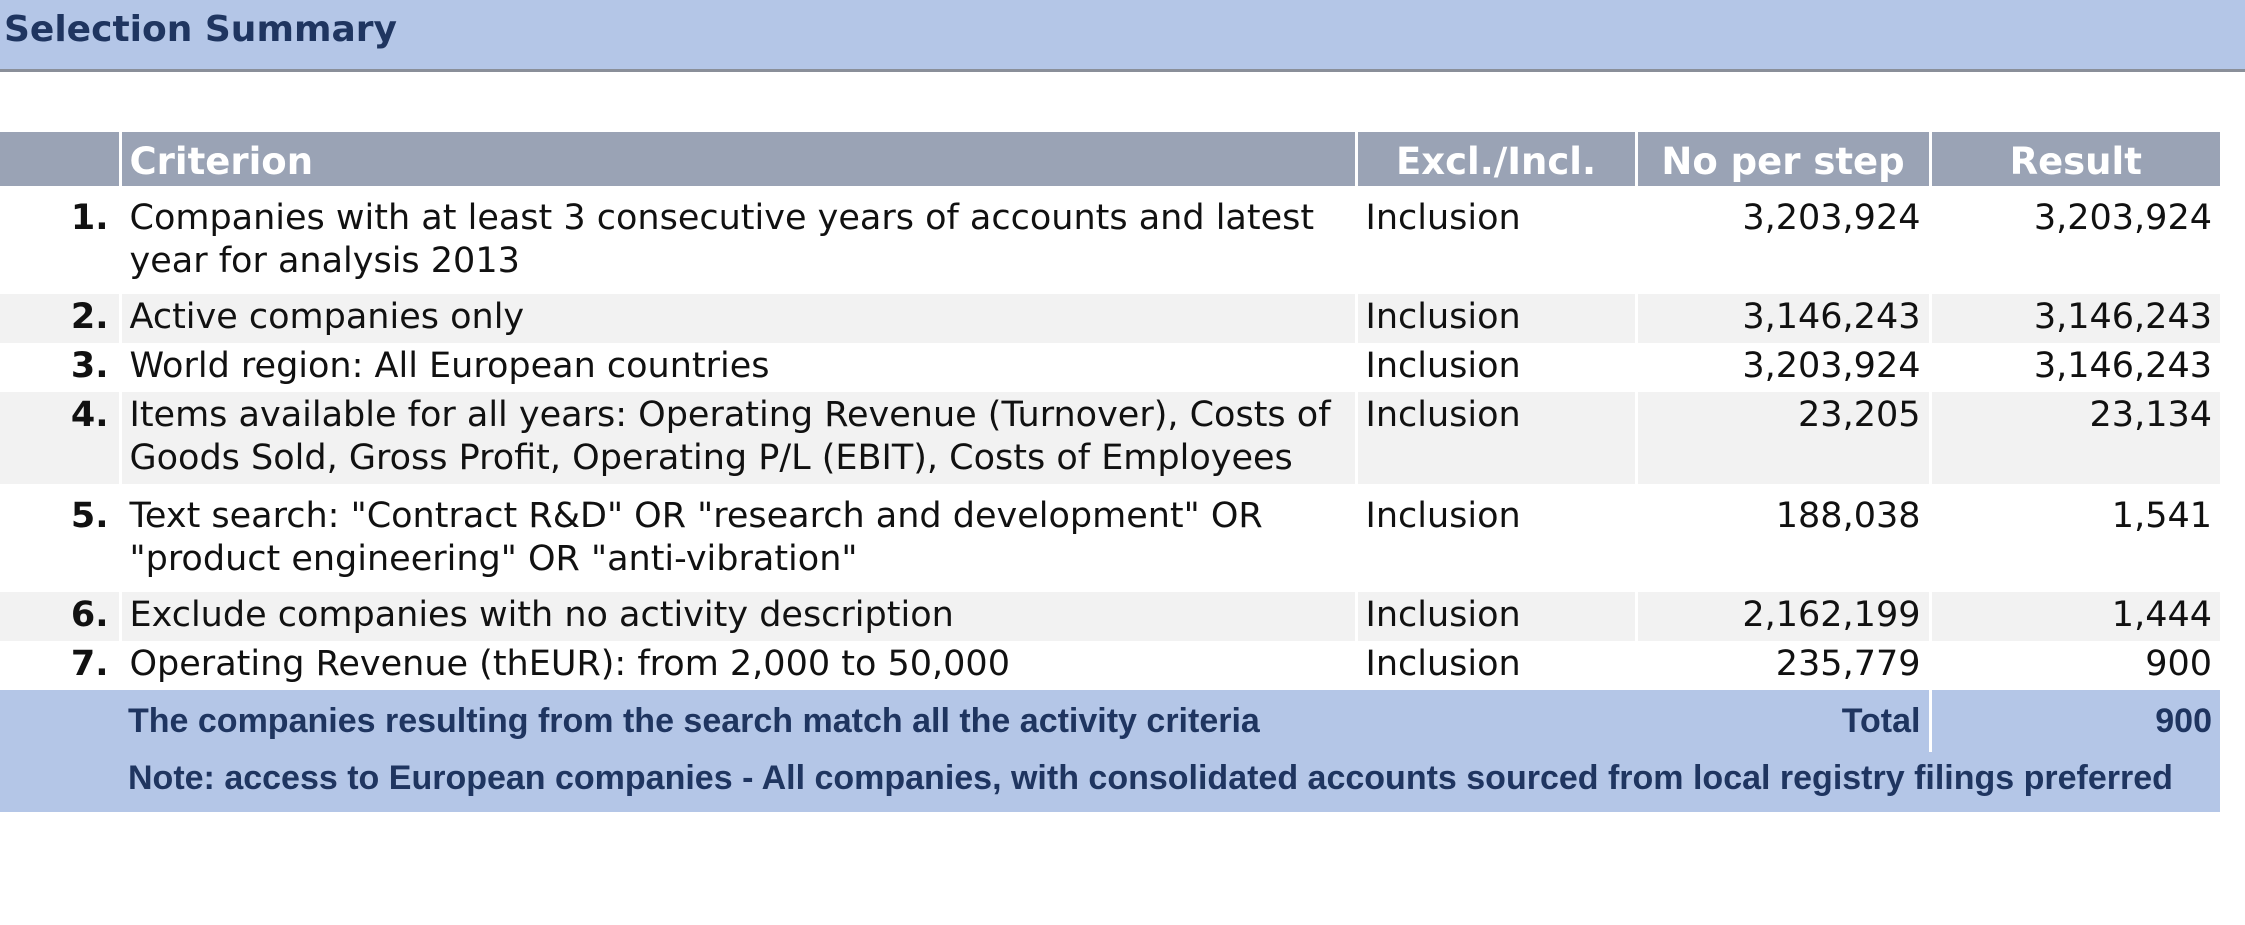 Image resolution: width=2245 pixels, height=925 pixels. I want to click on no-per-step-value: 235,779, so click(1782, 665).